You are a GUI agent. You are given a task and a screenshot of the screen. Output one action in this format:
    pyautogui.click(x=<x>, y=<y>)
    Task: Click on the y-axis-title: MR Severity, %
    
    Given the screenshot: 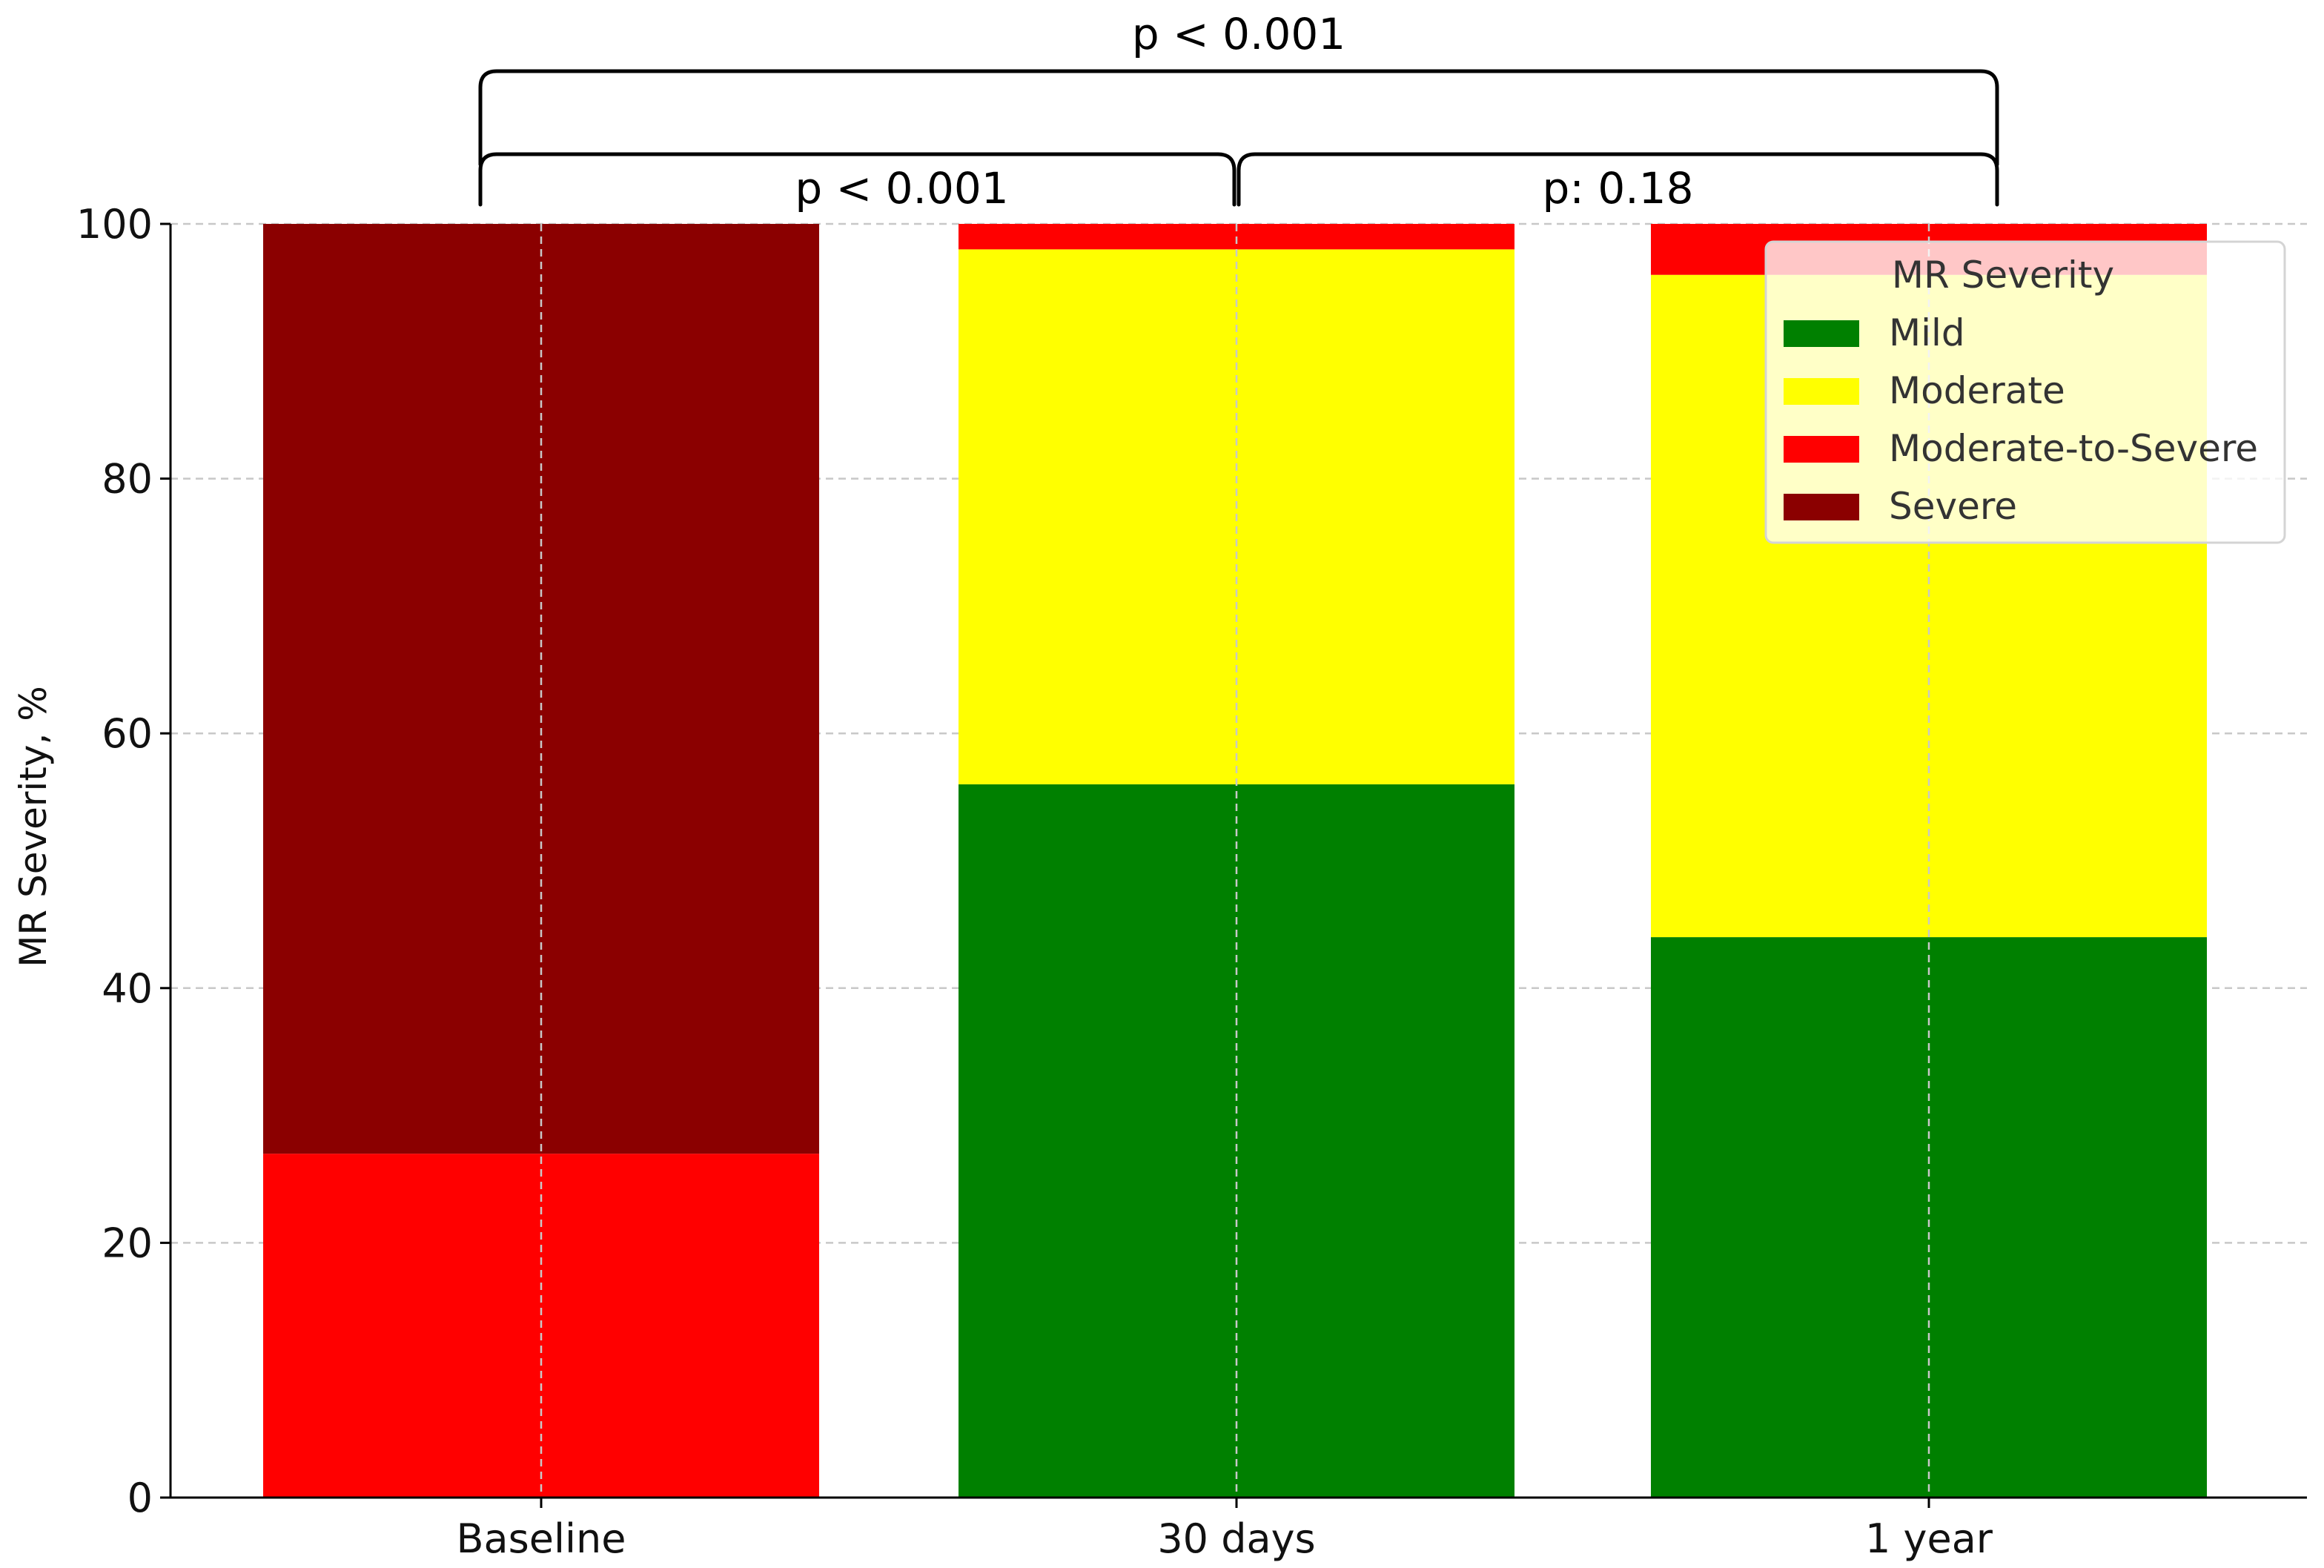 What is the action you would take?
    pyautogui.click(x=33, y=826)
    